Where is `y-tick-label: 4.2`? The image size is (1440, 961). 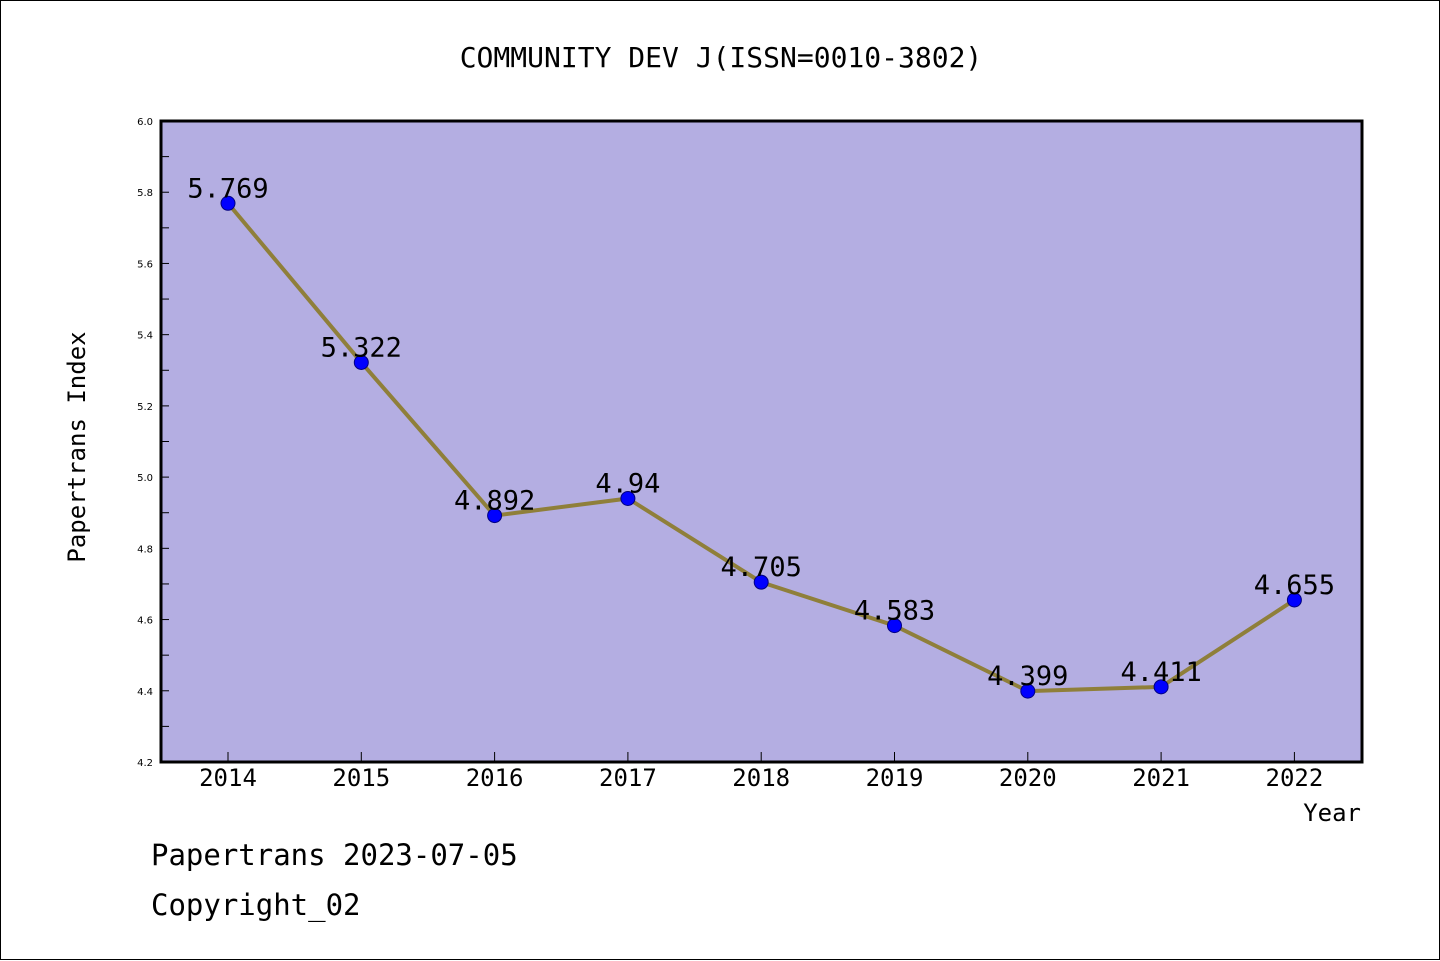 y-tick-label: 4.2 is located at coordinates (145, 763).